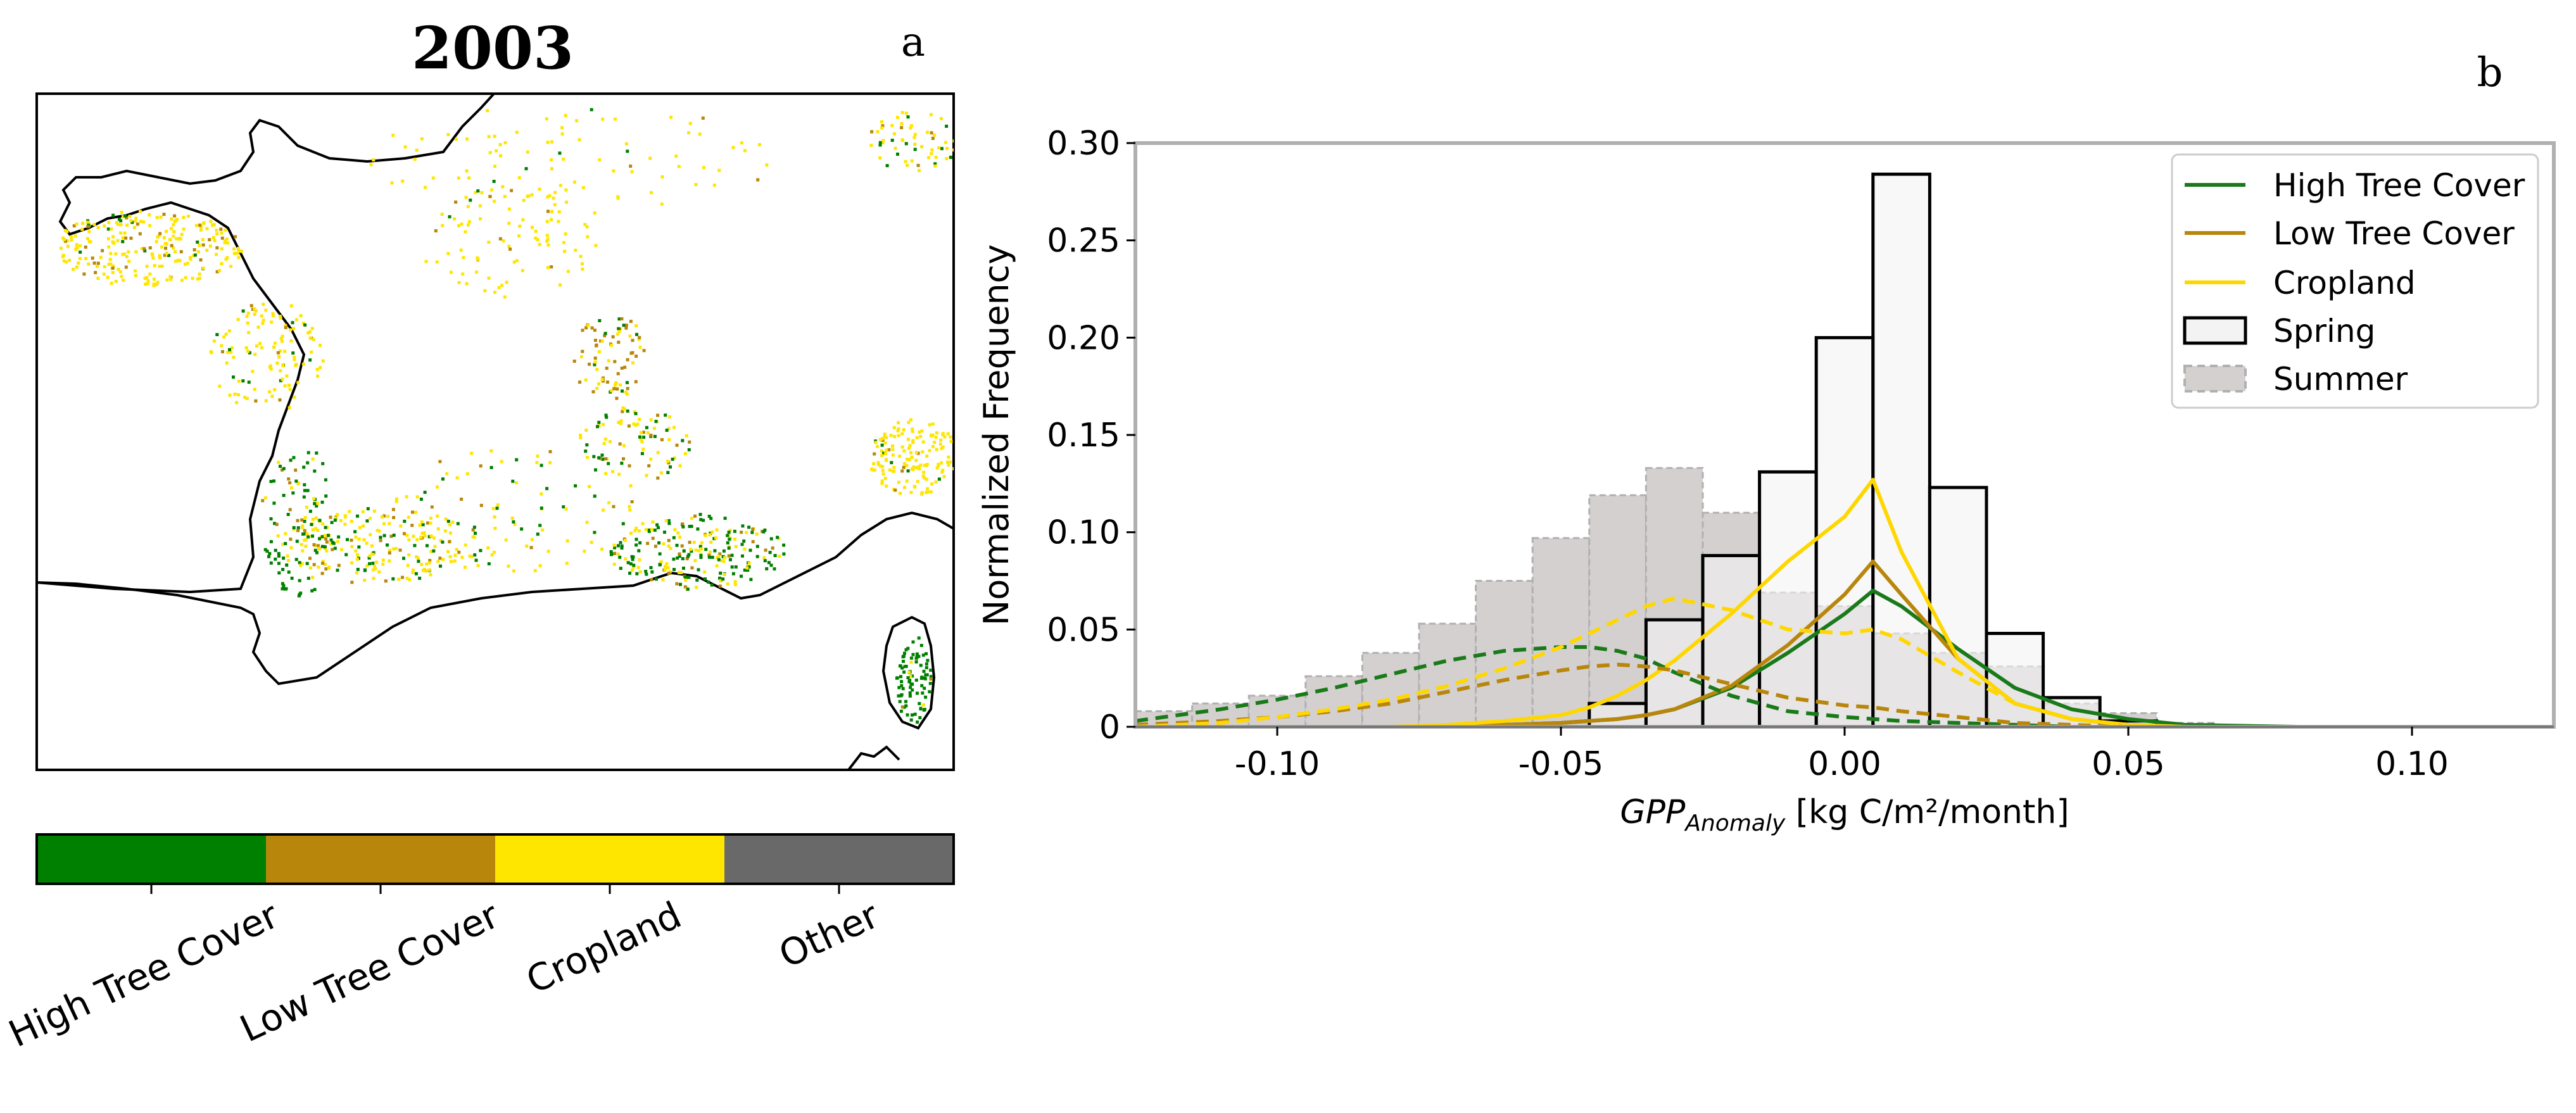 Image resolution: width=2576 pixels, height=1113 pixels. Describe the element at coordinates (2490, 72) in the screenshot. I see `panel-b-label: b` at that location.